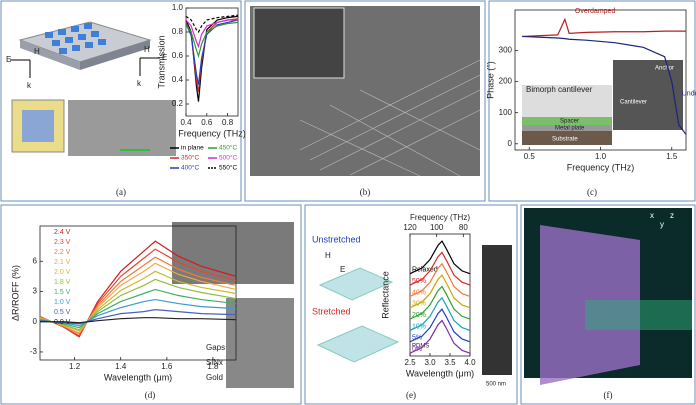 This screenshot has width=696, height=405. Describe the element at coordinates (139, 83) in the screenshot. I see `annotation: k` at that location.